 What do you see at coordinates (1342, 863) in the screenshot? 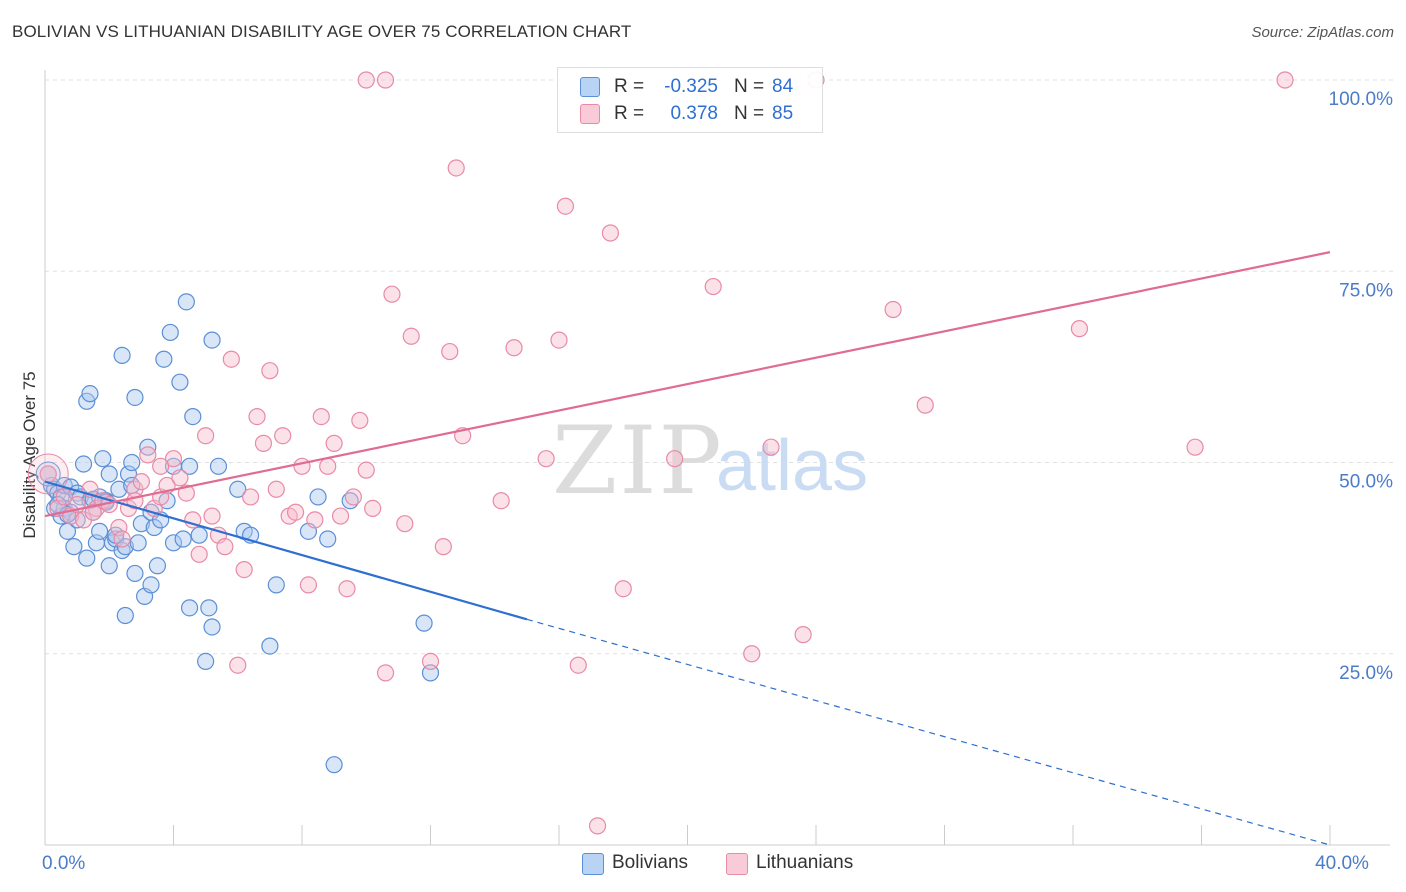
I see `x-tick-label: 40.0%` at bounding box center [1342, 863].